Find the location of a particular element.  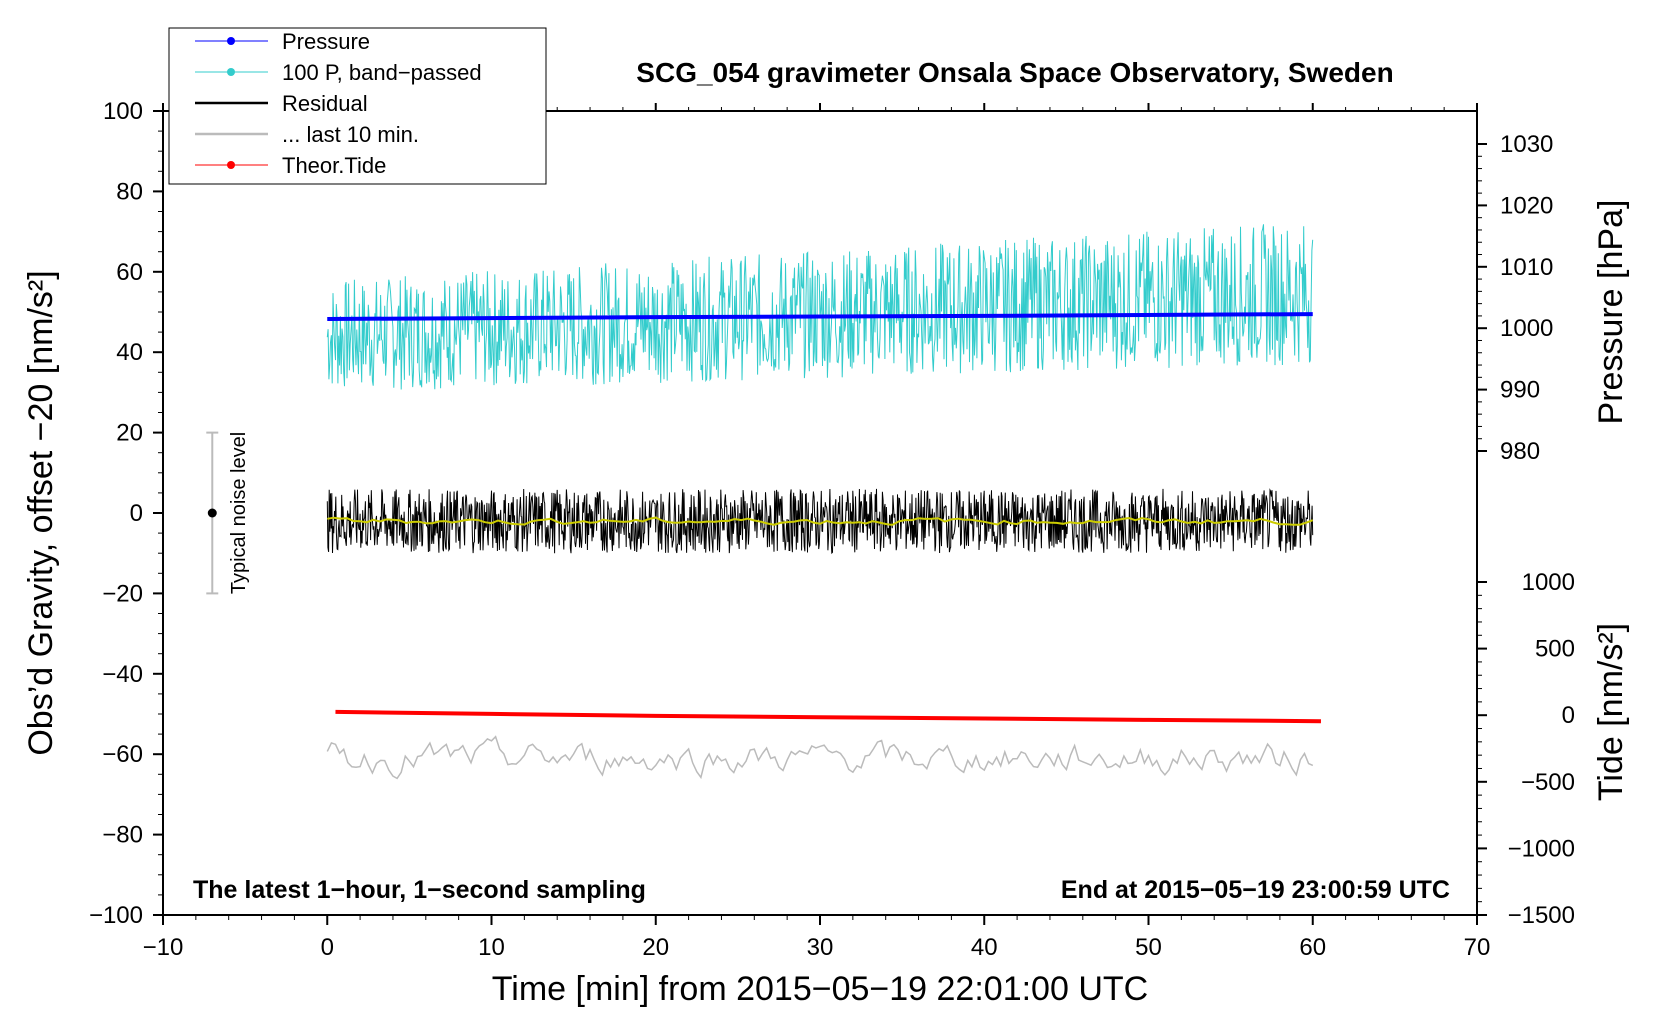

x-tick-label: 10 is located at coordinates (491, 947).